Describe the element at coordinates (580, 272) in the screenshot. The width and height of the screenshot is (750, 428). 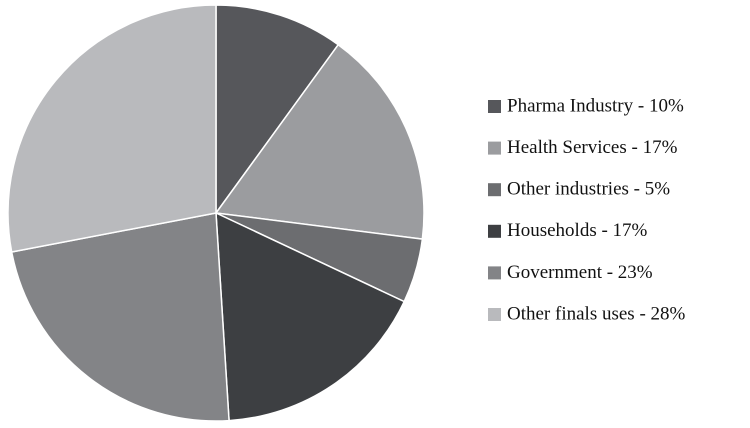
I see `legend-label: Government - 23%` at that location.